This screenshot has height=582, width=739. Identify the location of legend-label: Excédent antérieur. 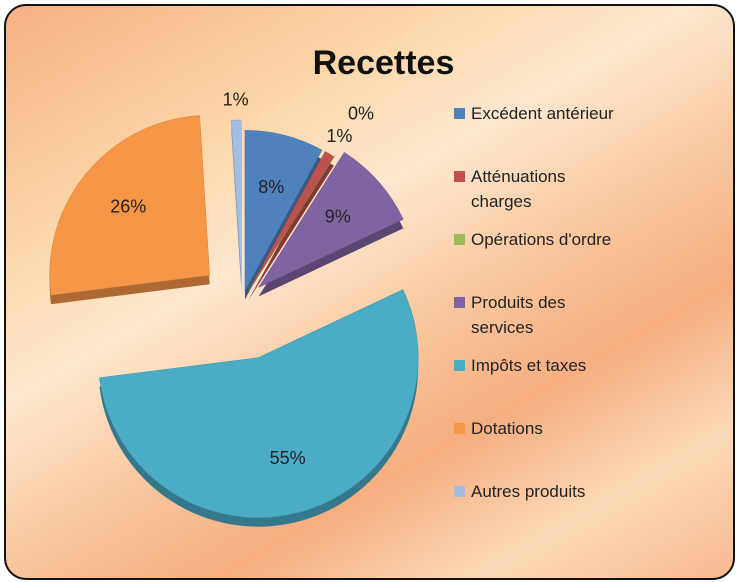
(542, 113).